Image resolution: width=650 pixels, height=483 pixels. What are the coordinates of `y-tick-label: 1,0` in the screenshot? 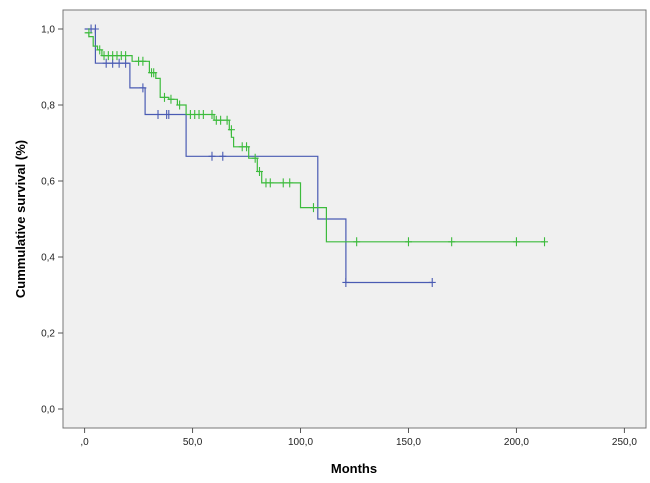 It's located at (48, 30).